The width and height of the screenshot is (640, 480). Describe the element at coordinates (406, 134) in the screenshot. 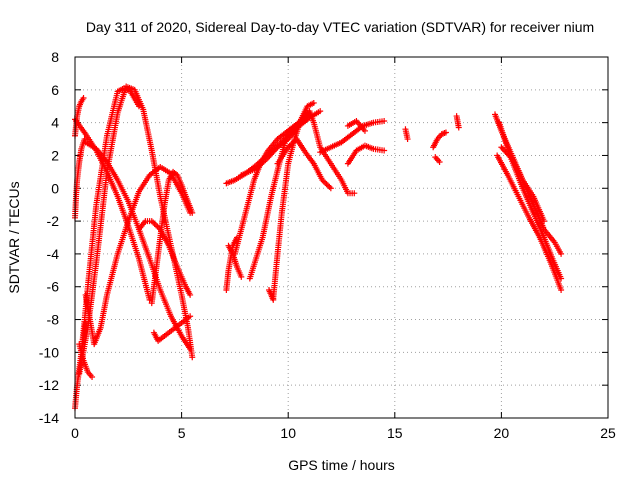

I see `series-arc26` at that location.